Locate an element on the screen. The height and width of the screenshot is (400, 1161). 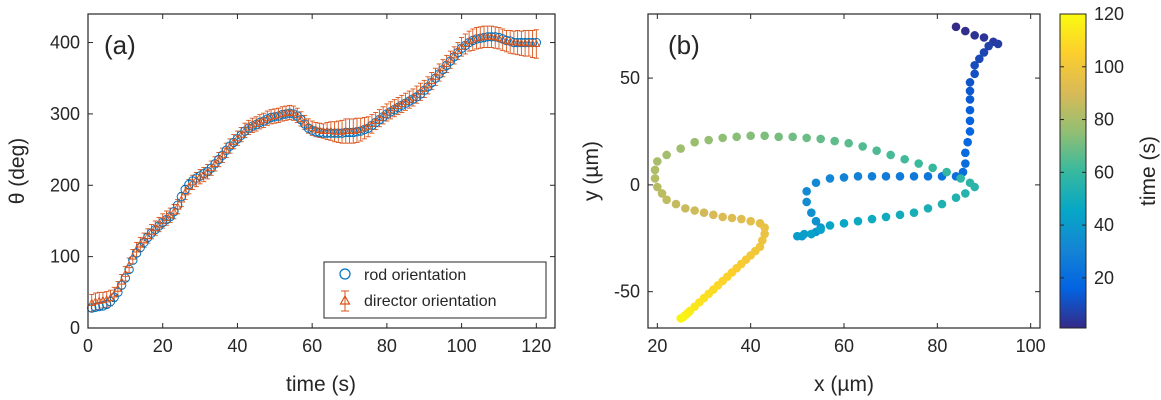
colorbar-tick-label: 80 is located at coordinates (1104, 120).